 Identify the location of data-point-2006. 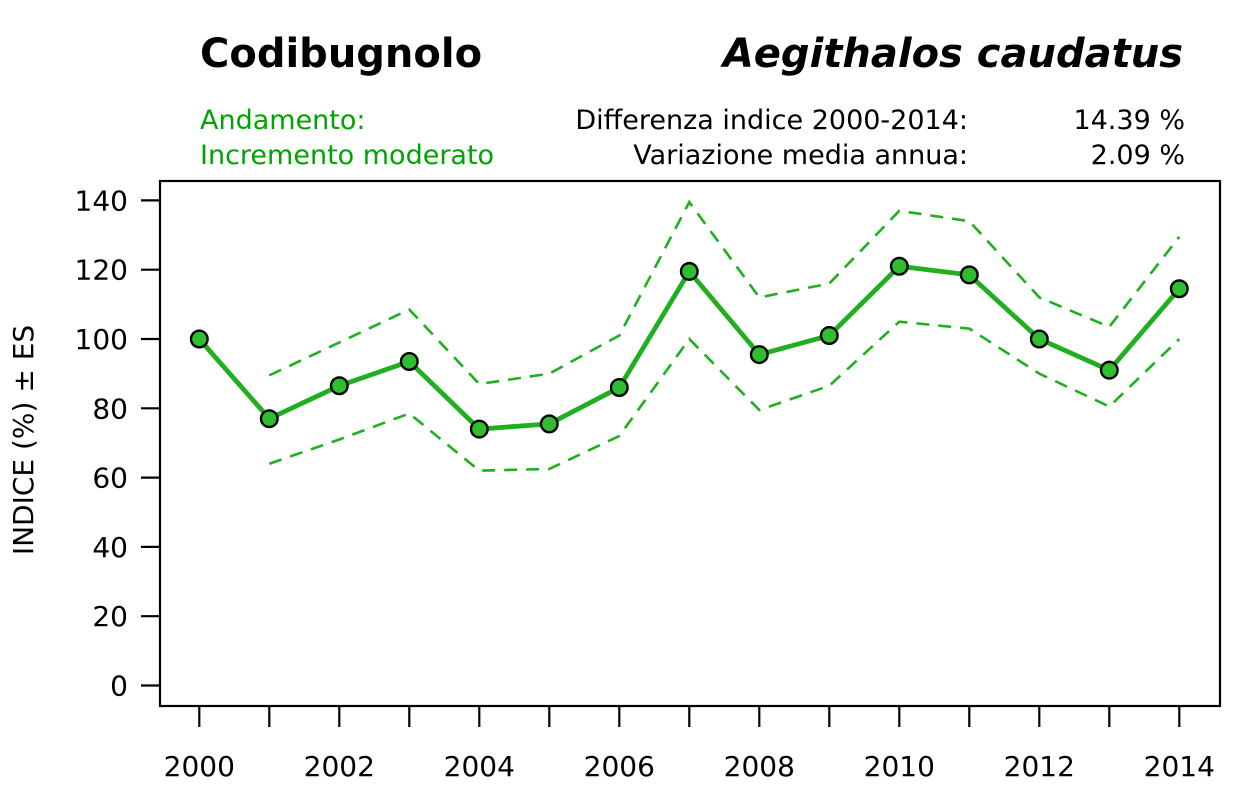
(619, 388).